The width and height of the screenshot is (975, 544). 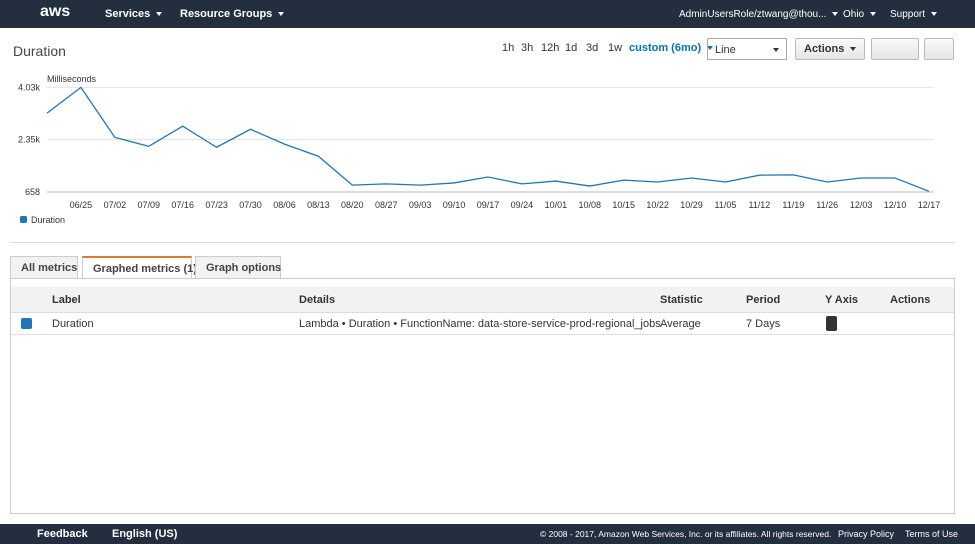 What do you see at coordinates (73, 324) in the screenshot?
I see `table-cell: Duration` at bounding box center [73, 324].